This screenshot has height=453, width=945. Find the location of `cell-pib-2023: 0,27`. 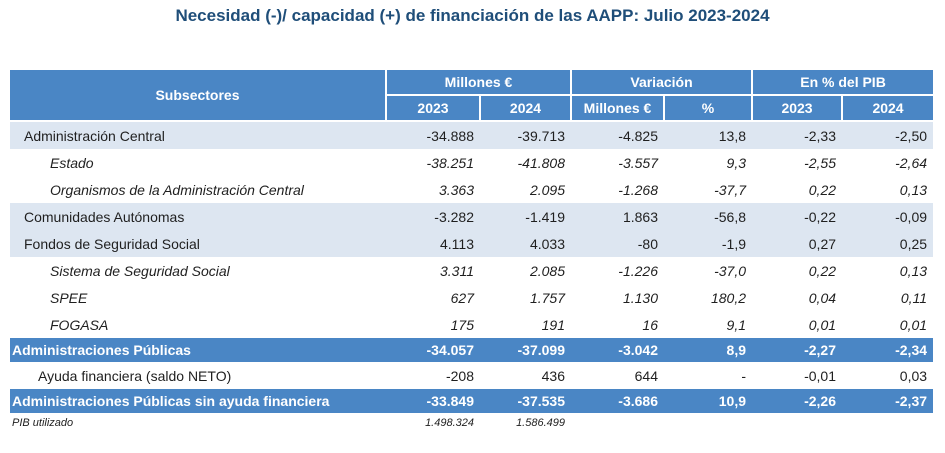

cell-pib-2023: 0,27 is located at coordinates (797, 243).